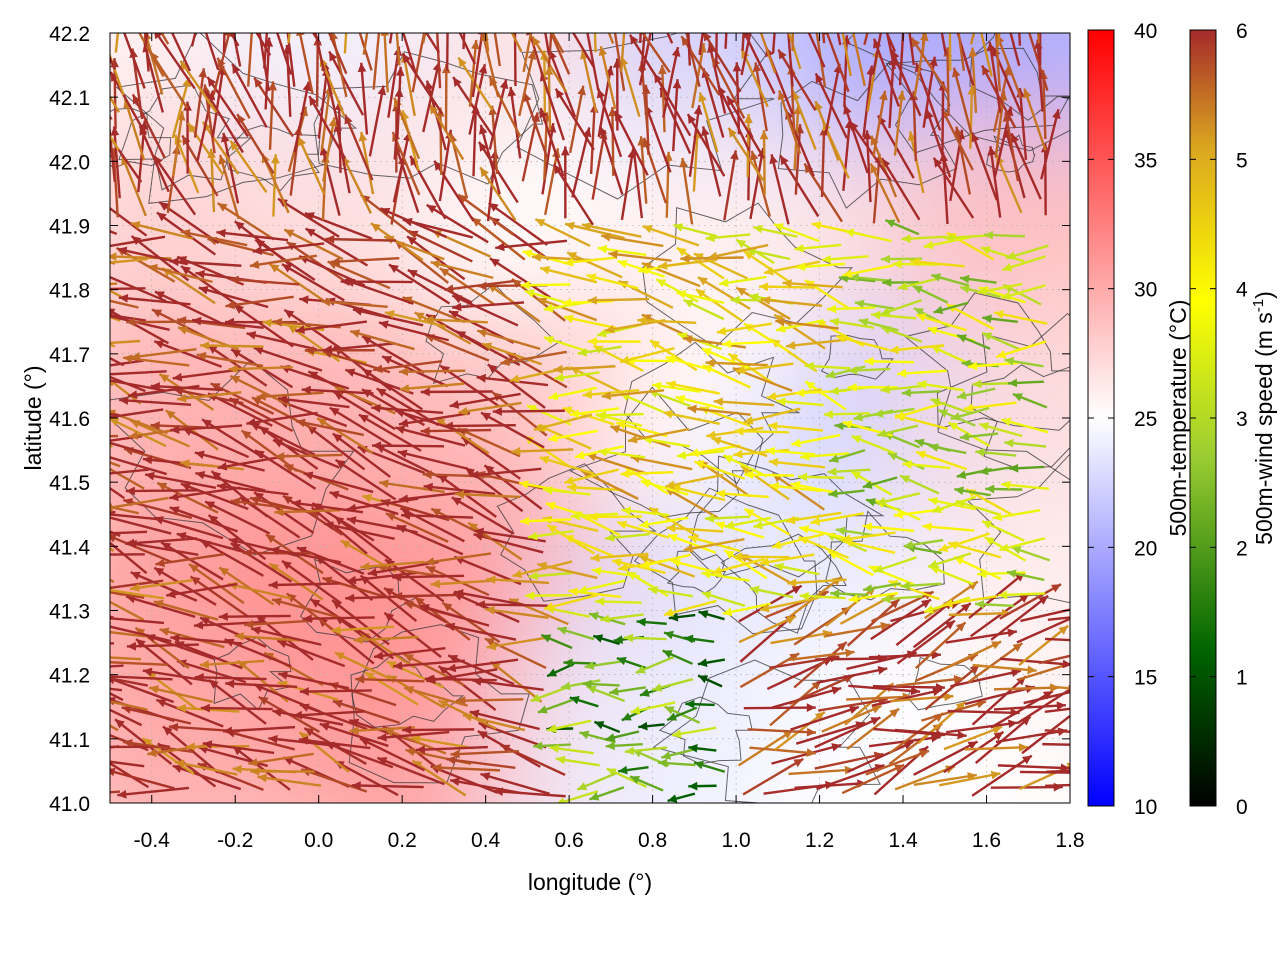 Image resolution: width=1280 pixels, height=960 pixels. Describe the element at coordinates (735, 840) in the screenshot. I see `x-tick-label: 1.0` at that location.